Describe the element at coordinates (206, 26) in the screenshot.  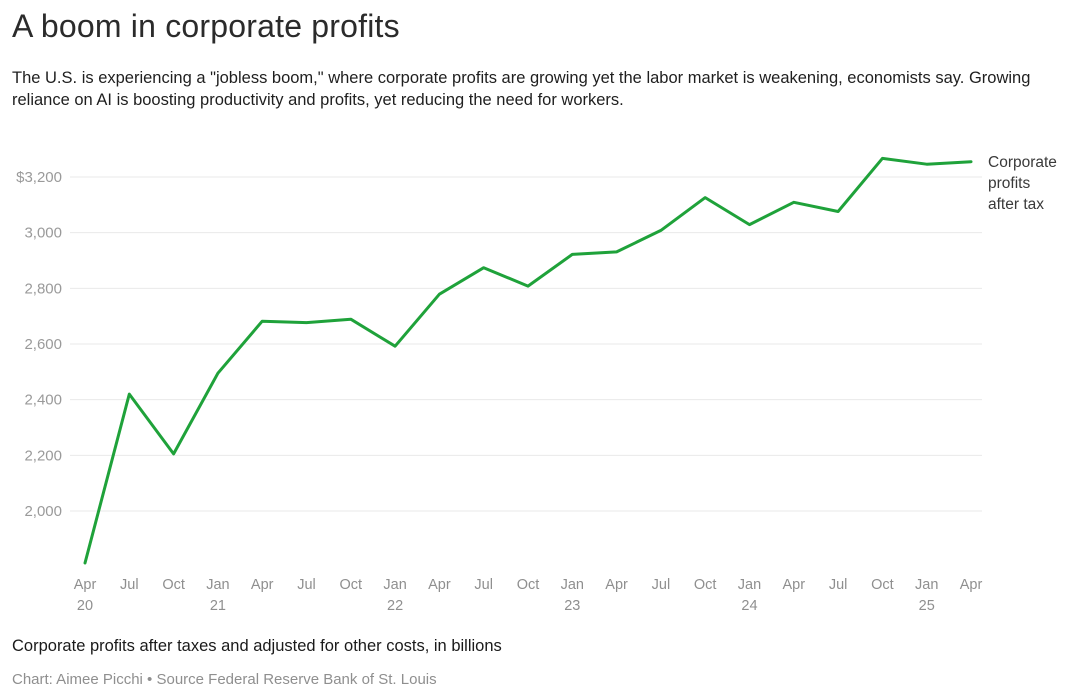
I see `page-title: A boom in corporate profits` at that location.